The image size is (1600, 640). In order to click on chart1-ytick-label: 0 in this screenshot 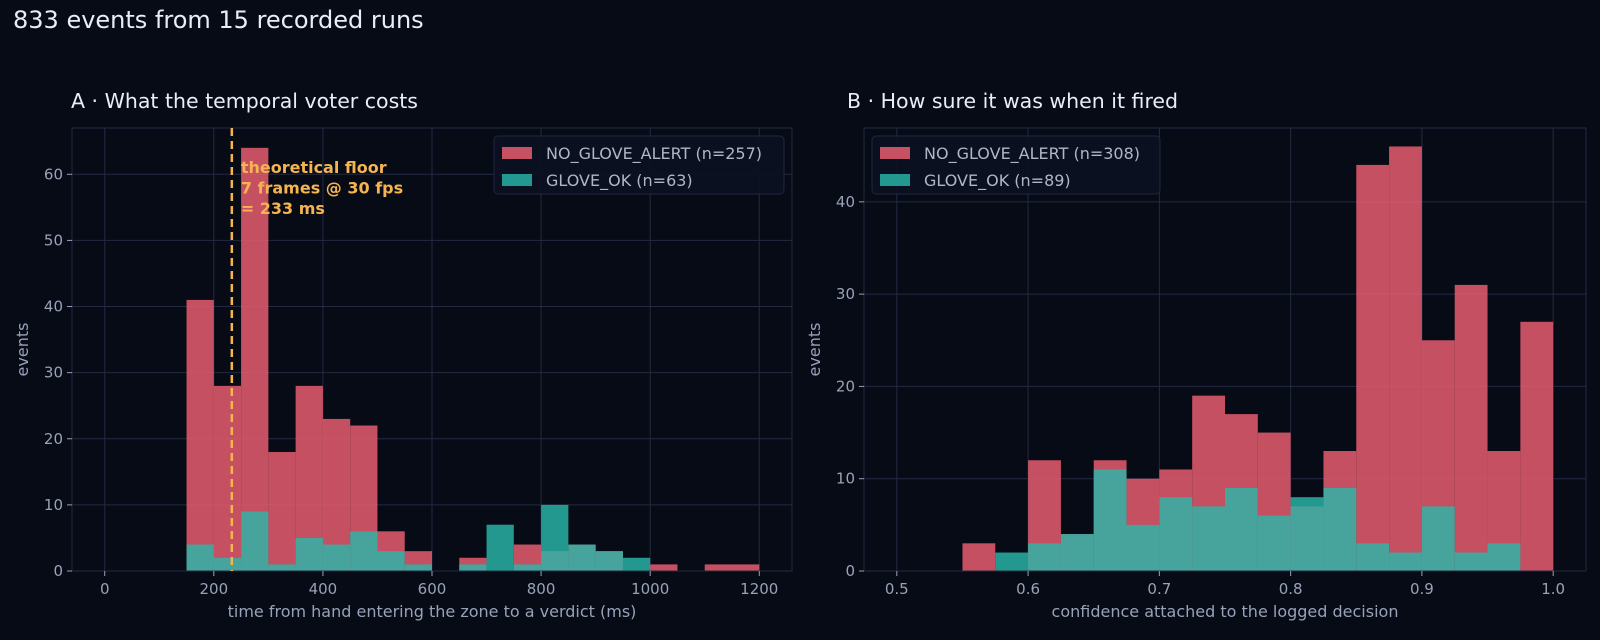, I will do `click(850, 571)`.